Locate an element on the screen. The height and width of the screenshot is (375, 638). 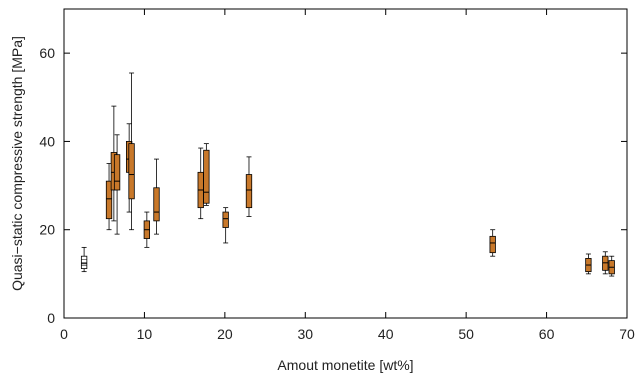
x-tick-label: 10 is located at coordinates (145, 334).